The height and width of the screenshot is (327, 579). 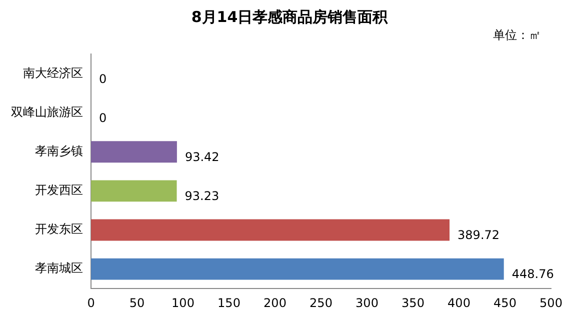 I want to click on x-tick-label: 0, so click(x=91, y=303).